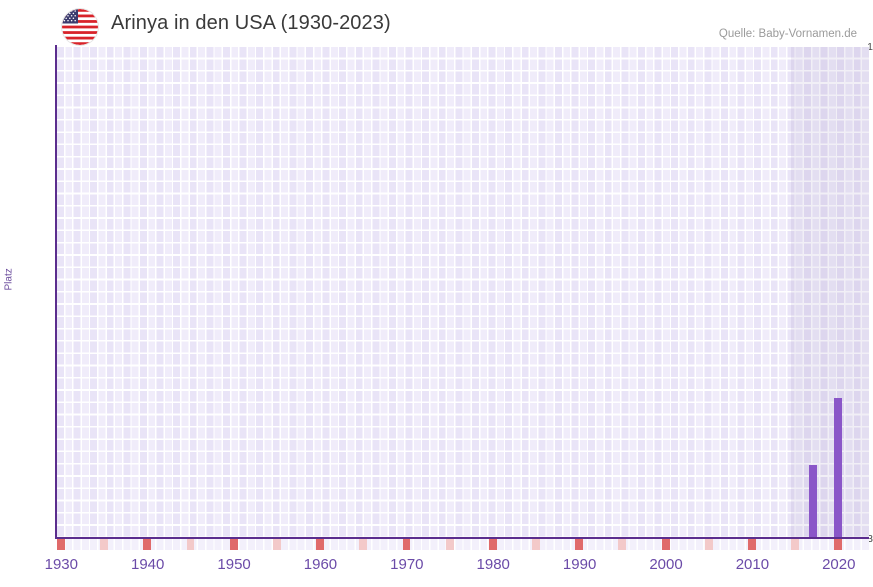 The width and height of the screenshot is (873, 587). What do you see at coordinates (148, 564) in the screenshot?
I see `x-axis-tick-label: 1940` at bounding box center [148, 564].